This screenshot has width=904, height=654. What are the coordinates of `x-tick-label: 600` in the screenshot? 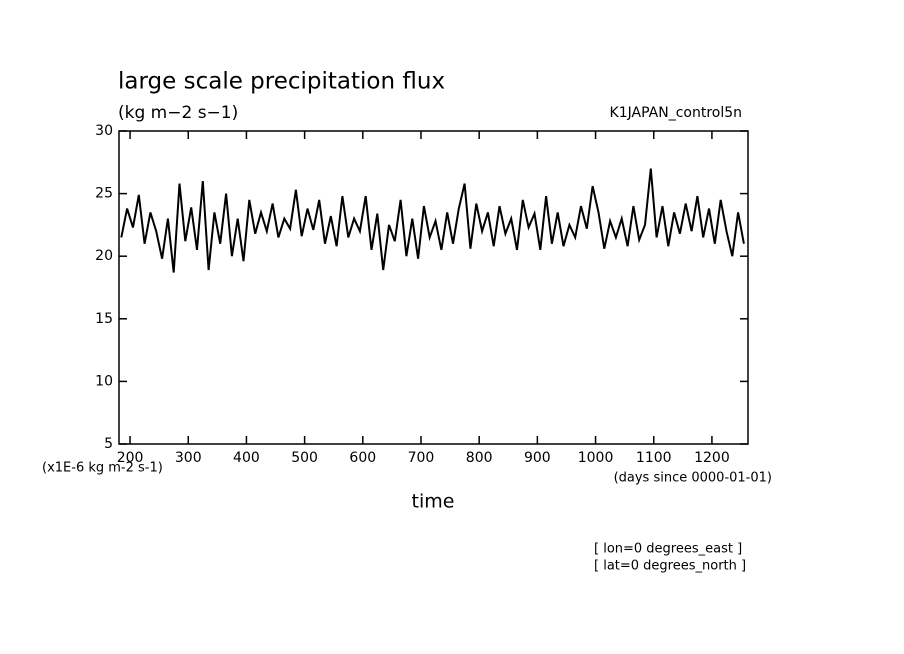 It's located at (362, 458).